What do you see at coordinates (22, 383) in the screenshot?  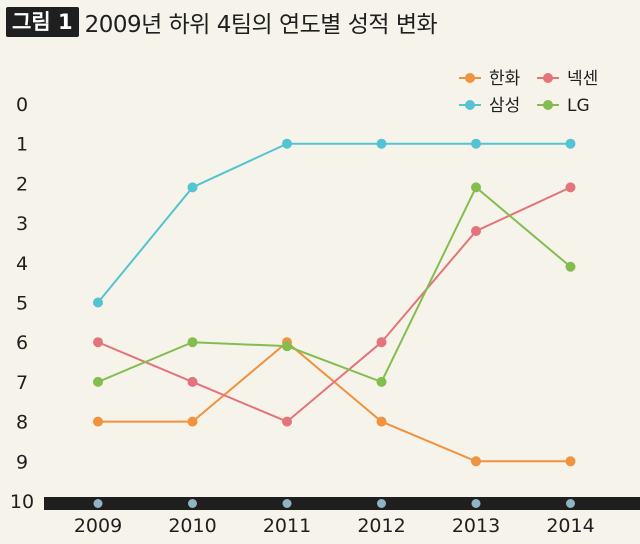 I see `y-tick-label: 7` at bounding box center [22, 383].